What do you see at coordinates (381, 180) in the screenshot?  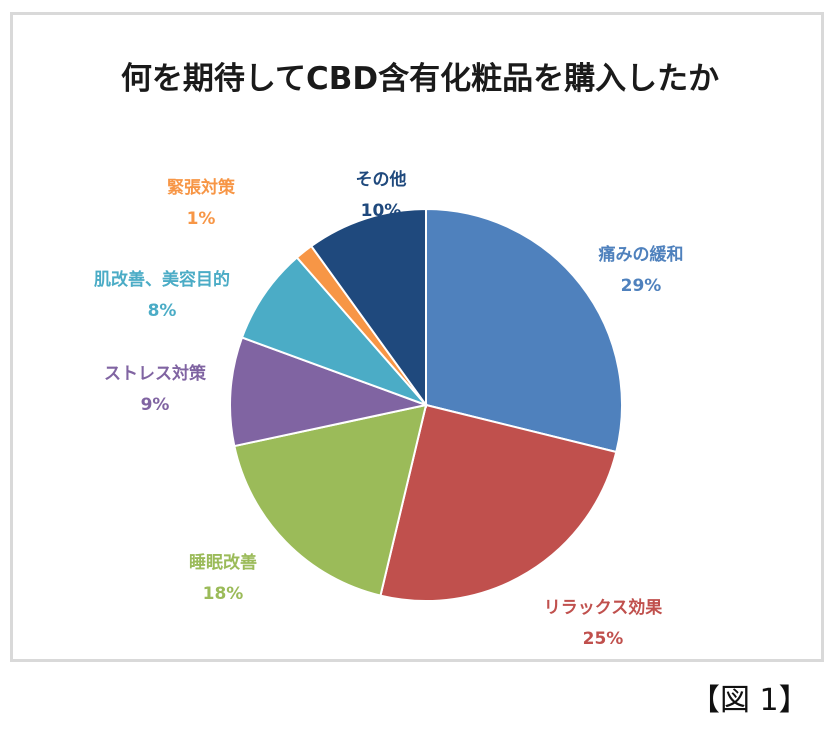 I see `label-other-name: その他` at bounding box center [381, 180].